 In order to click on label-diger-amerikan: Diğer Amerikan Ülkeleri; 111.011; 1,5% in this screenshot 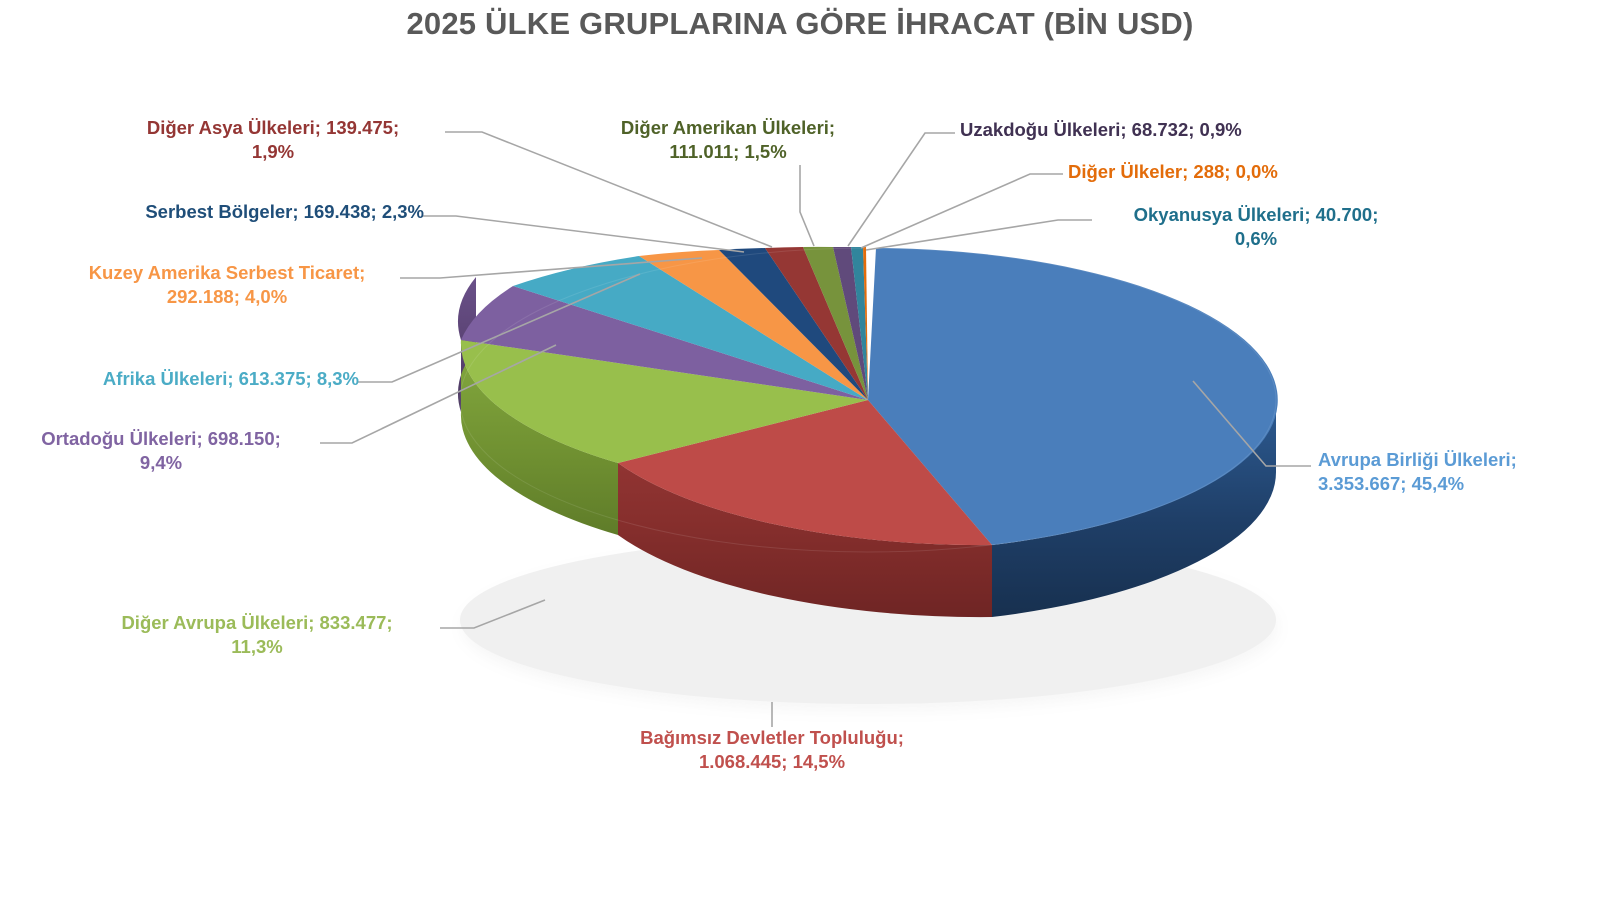, I will do `click(728, 140)`.